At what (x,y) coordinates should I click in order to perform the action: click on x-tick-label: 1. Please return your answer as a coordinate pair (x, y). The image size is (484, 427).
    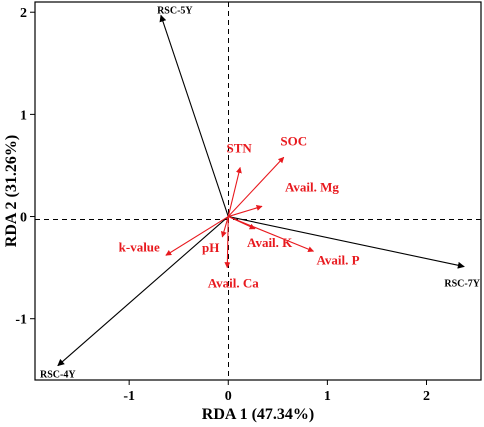
    Looking at the image, I should click on (327, 396).